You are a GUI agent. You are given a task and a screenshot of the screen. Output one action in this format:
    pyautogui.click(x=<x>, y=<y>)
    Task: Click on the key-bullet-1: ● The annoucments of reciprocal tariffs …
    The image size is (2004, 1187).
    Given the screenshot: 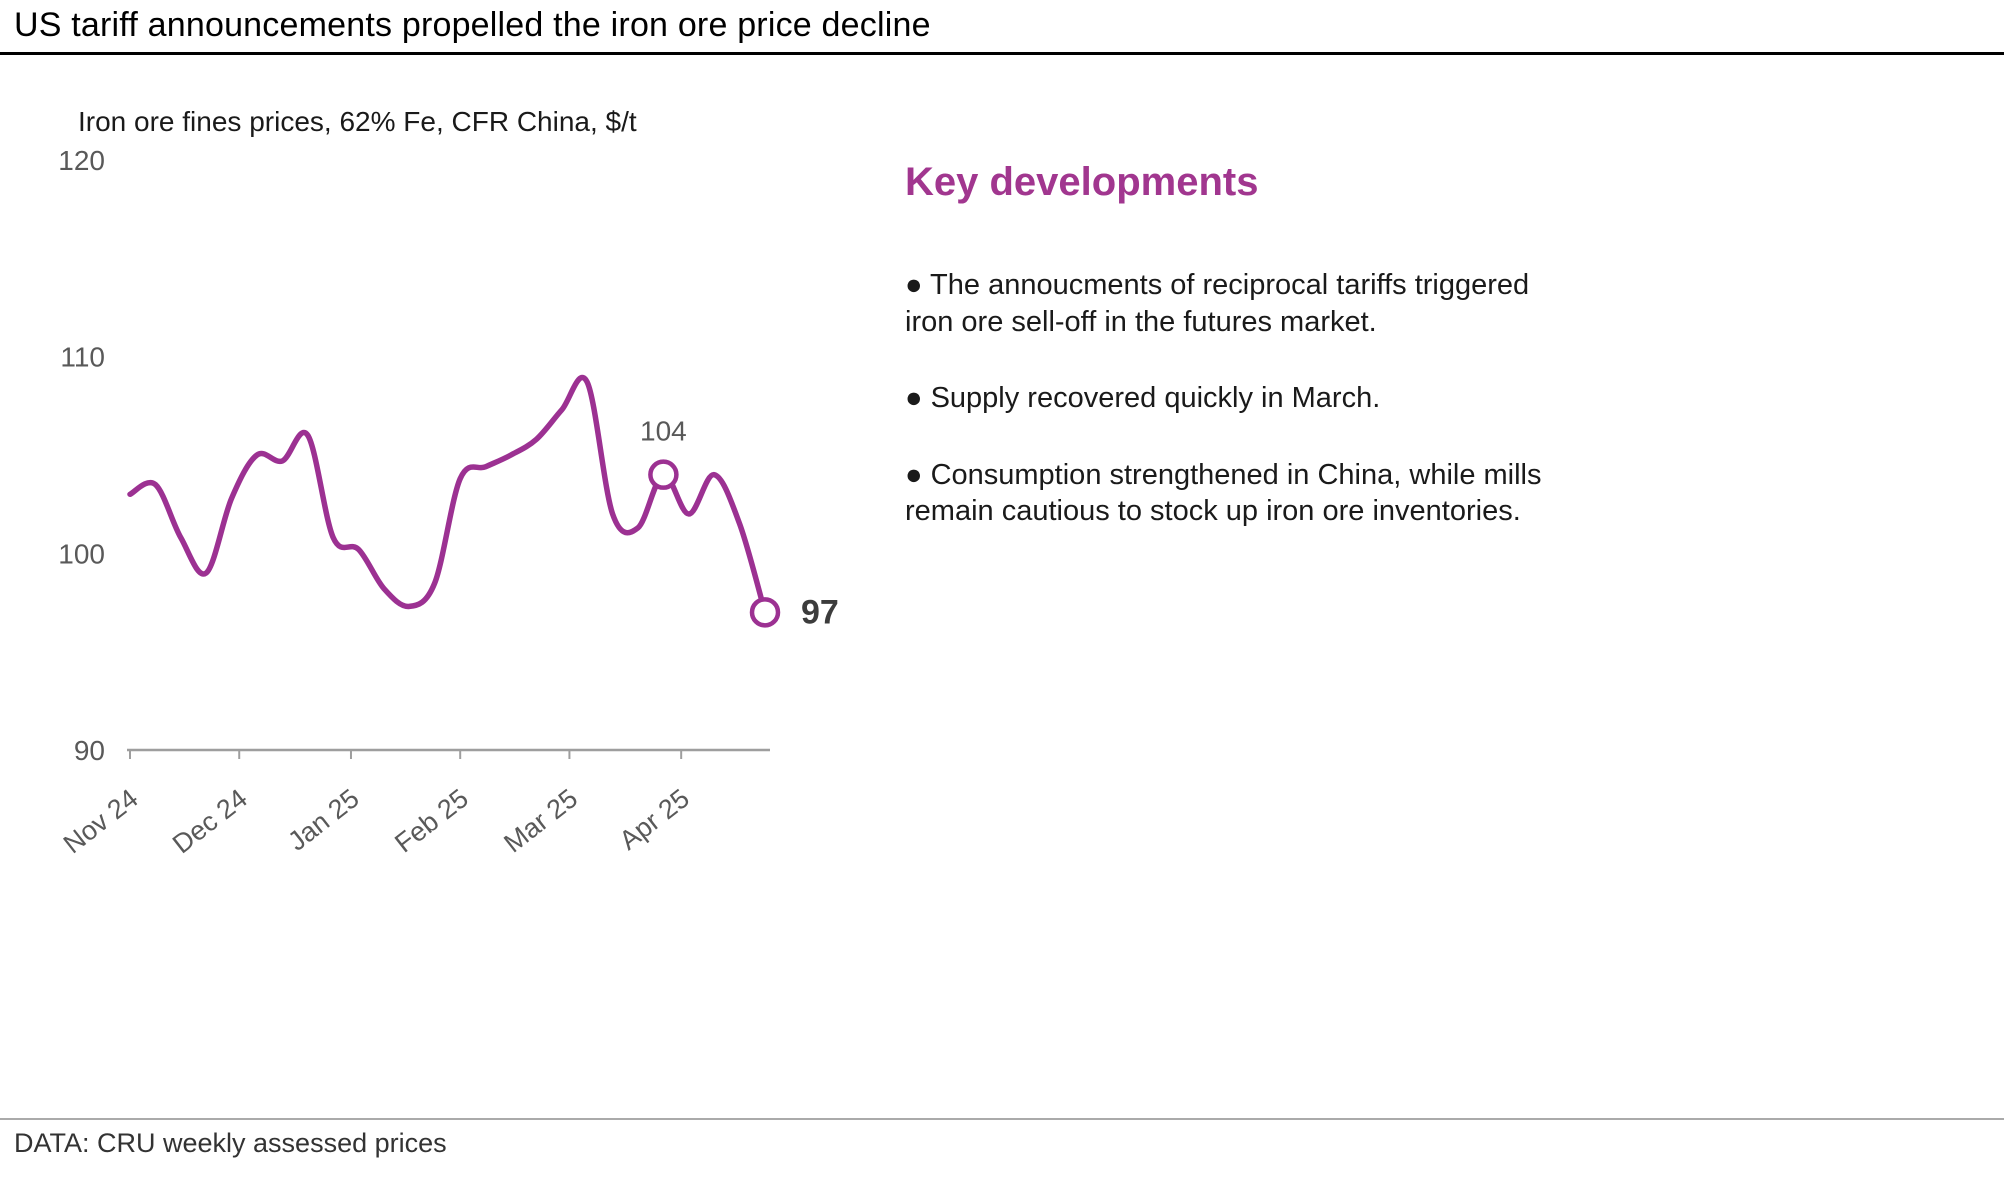 What is the action you would take?
    pyautogui.click(x=1217, y=303)
    